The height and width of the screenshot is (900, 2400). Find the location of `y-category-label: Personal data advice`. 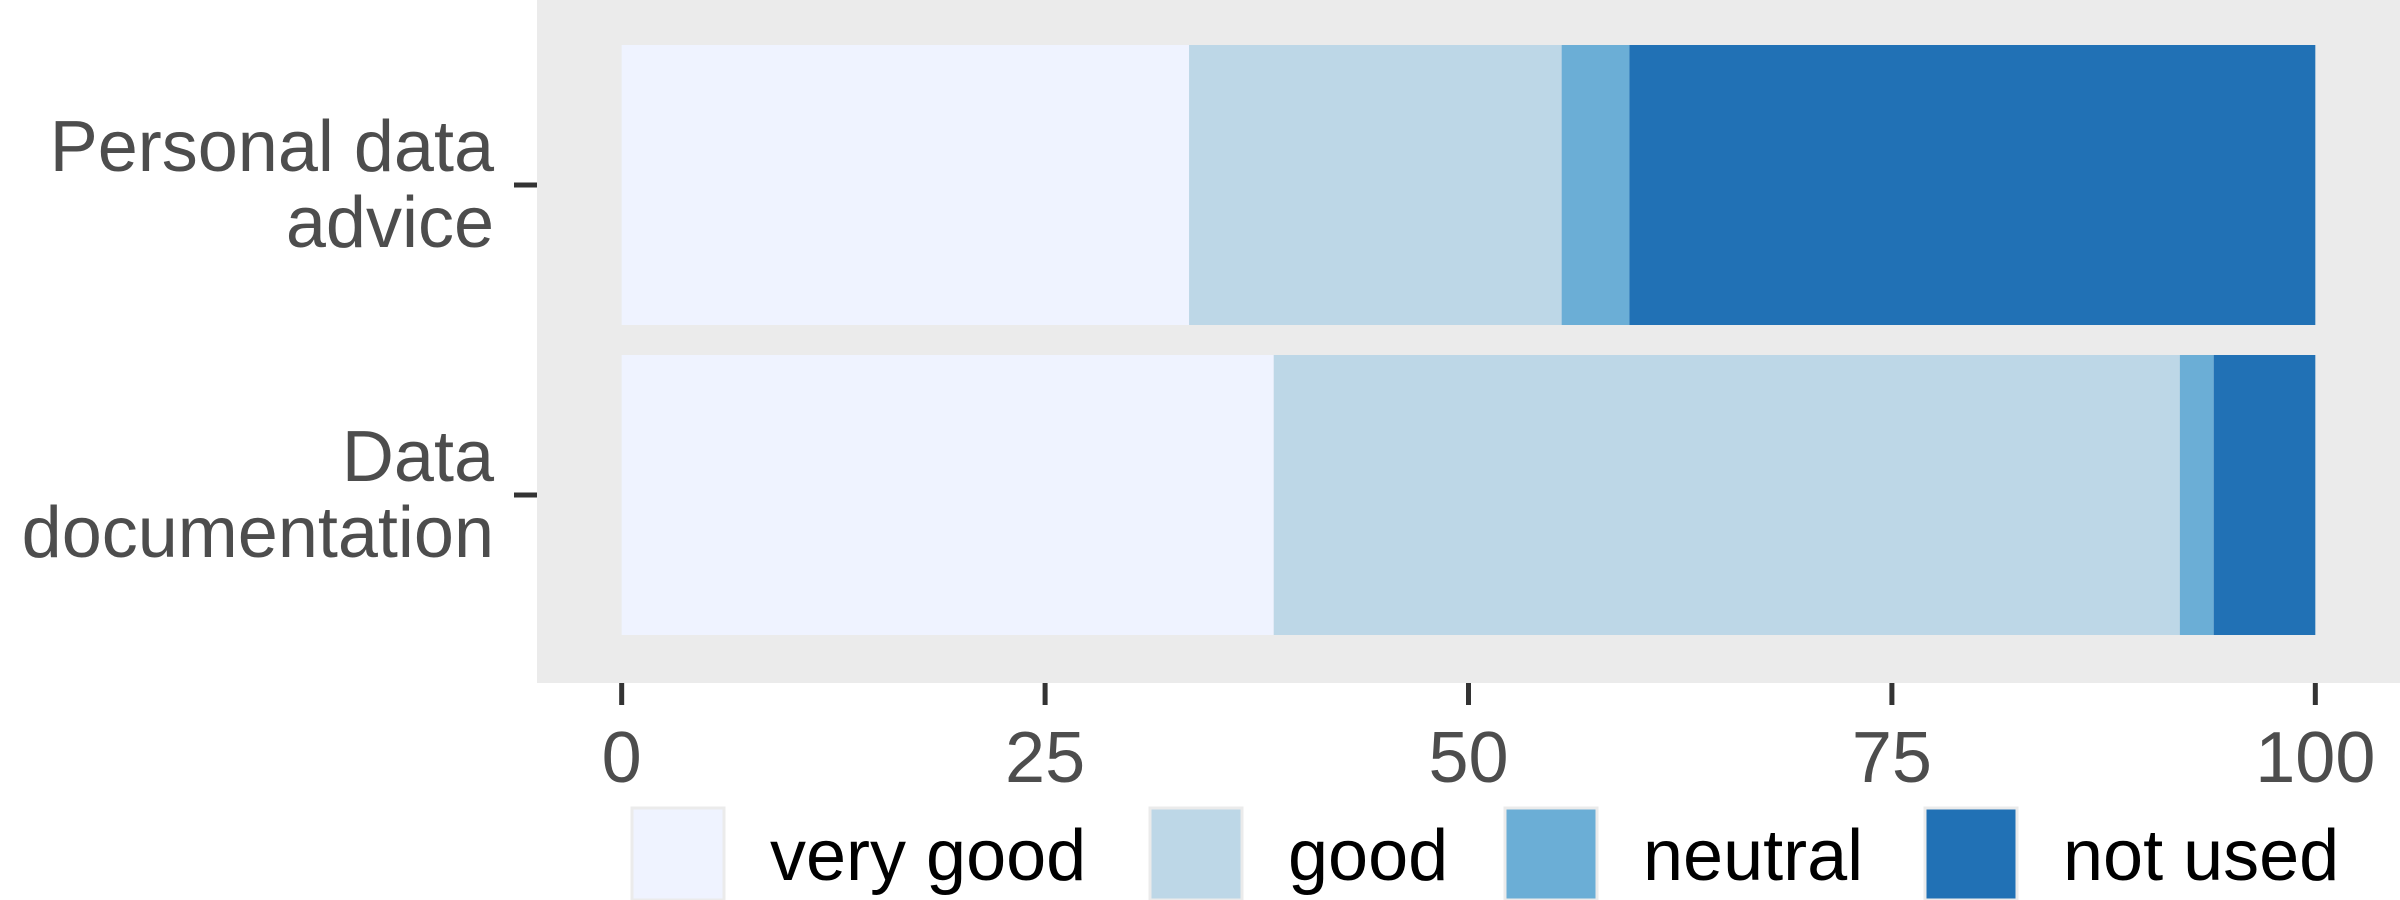

y-category-label: Personal data advice is located at coordinates (272, 185).